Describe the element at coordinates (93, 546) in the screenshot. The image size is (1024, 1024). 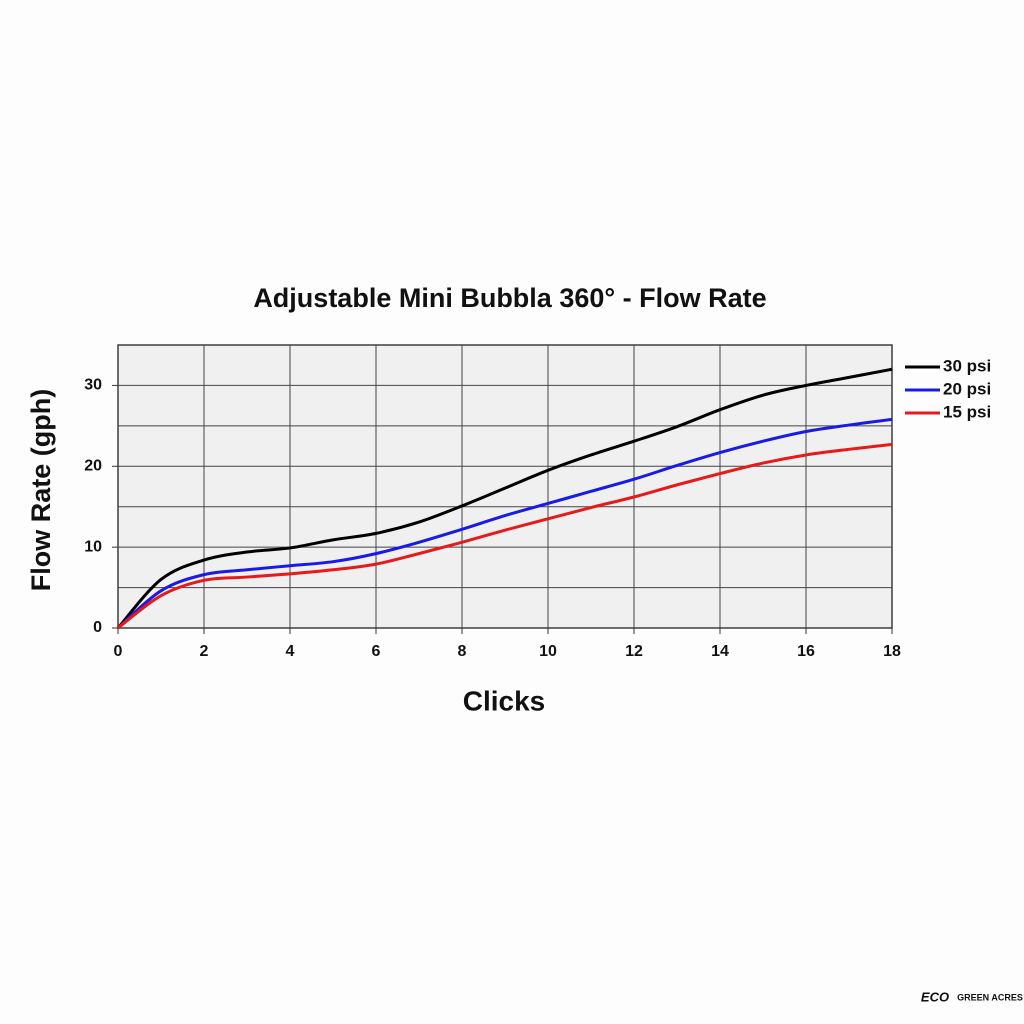
I see `y-tick-label: 10` at that location.